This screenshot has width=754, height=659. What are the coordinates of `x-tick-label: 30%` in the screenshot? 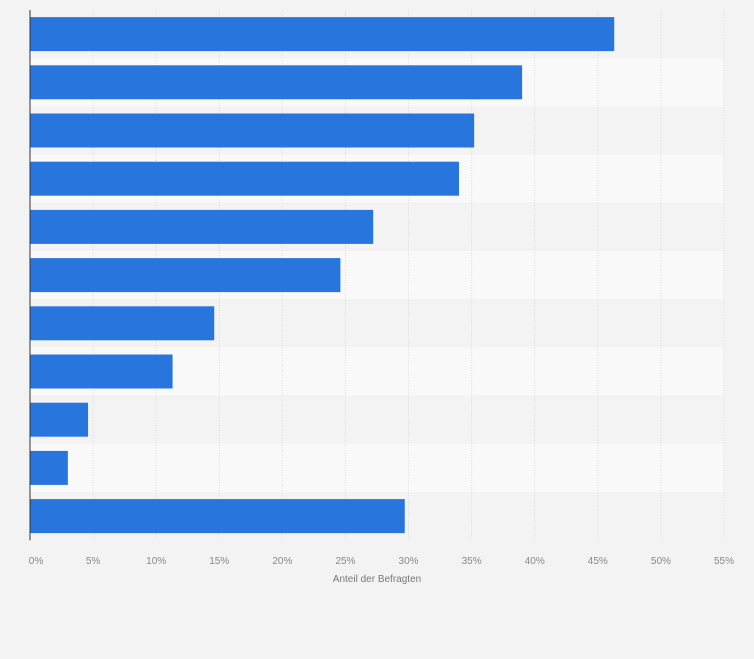 It's located at (409, 561).